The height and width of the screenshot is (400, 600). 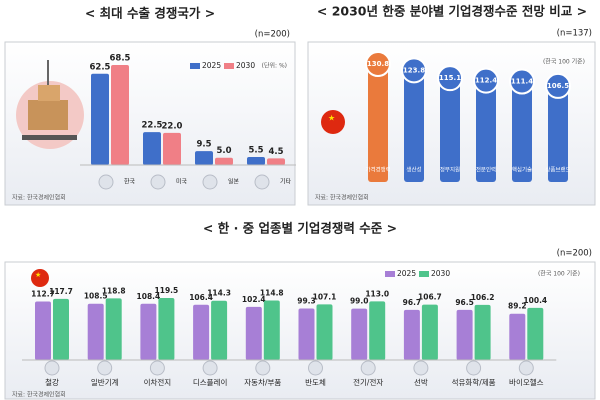 I want to click on value-label: 100.4, so click(x=535, y=300).